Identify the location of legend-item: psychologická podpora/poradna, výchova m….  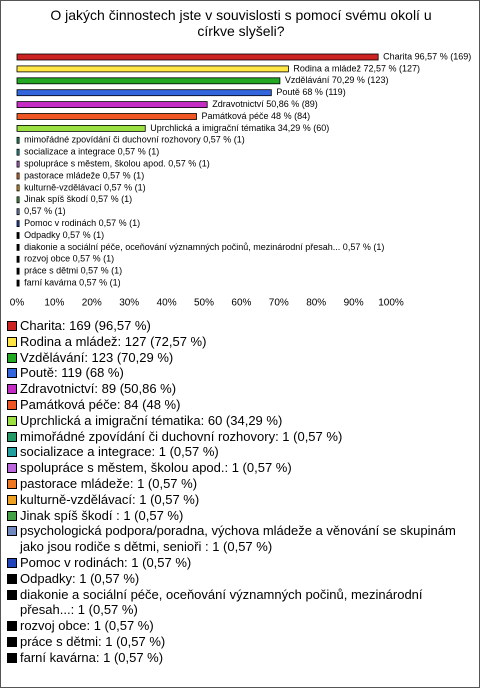
(238, 539).